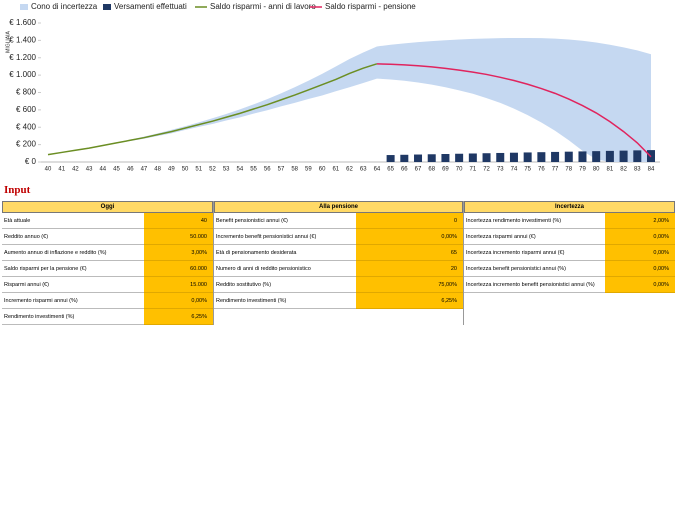 This screenshot has height=520, width=675. What do you see at coordinates (409, 253) in the screenshot?
I see `row-value: 65` at bounding box center [409, 253].